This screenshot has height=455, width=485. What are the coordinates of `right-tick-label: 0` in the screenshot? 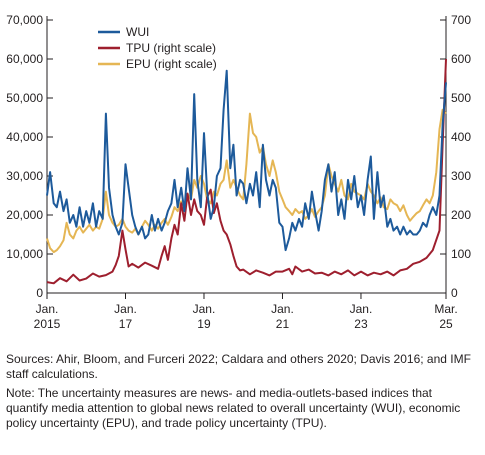 It's located at (454, 293).